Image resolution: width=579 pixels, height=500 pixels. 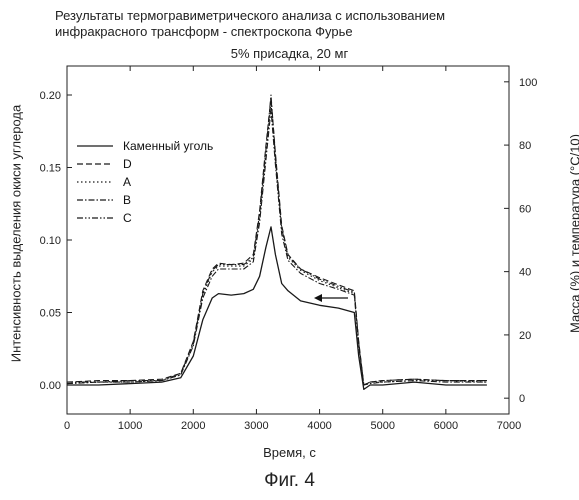 I want to click on x-tick-label: 1000, so click(x=130, y=426).